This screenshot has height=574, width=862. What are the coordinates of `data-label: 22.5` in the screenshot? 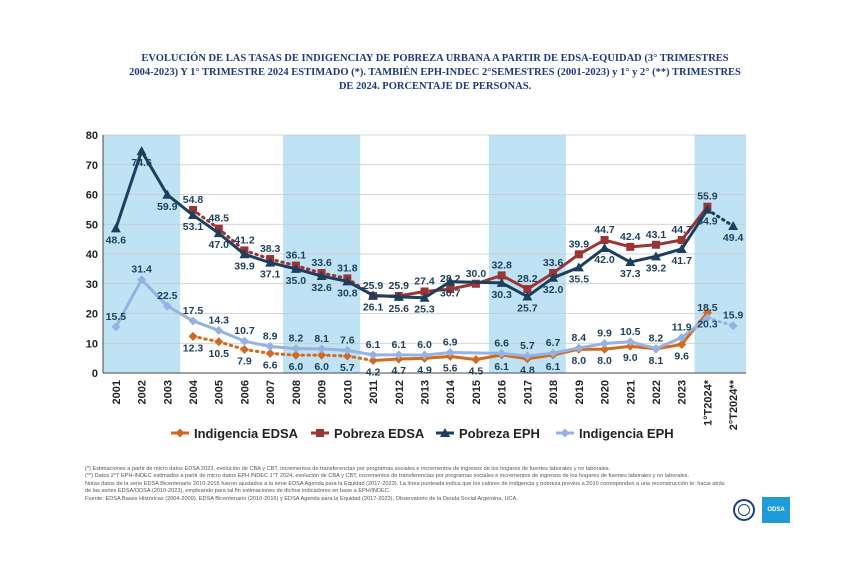 It's located at (167, 296).